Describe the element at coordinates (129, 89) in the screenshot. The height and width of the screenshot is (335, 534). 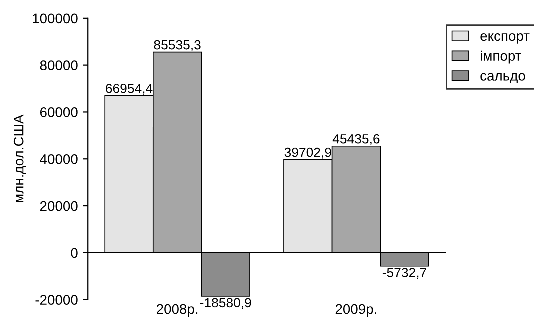
I see `data-label: 66954,4` at that location.